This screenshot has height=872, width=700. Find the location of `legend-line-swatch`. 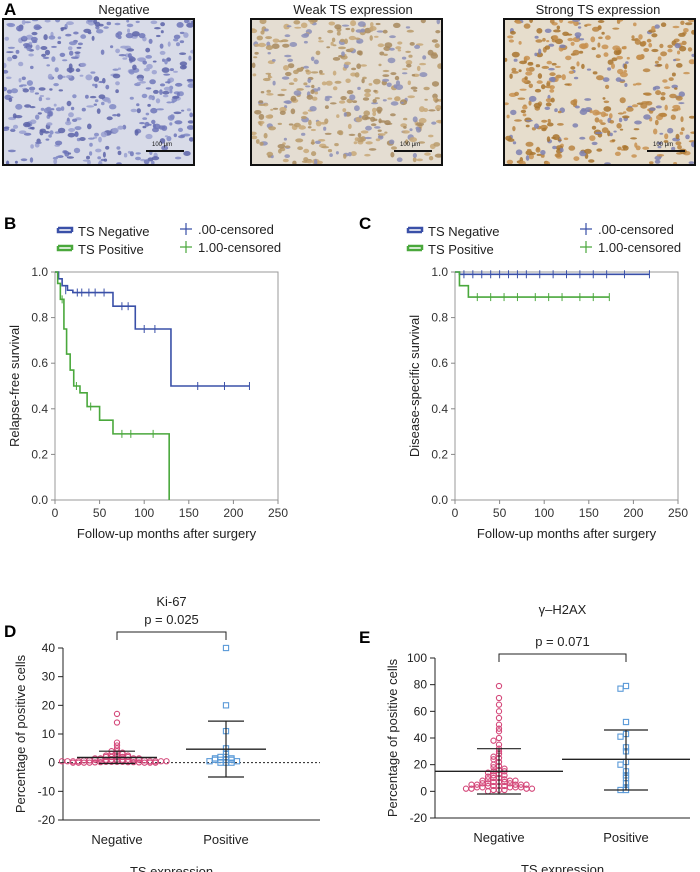

legend-line-swatch is located at coordinates (65, 248).